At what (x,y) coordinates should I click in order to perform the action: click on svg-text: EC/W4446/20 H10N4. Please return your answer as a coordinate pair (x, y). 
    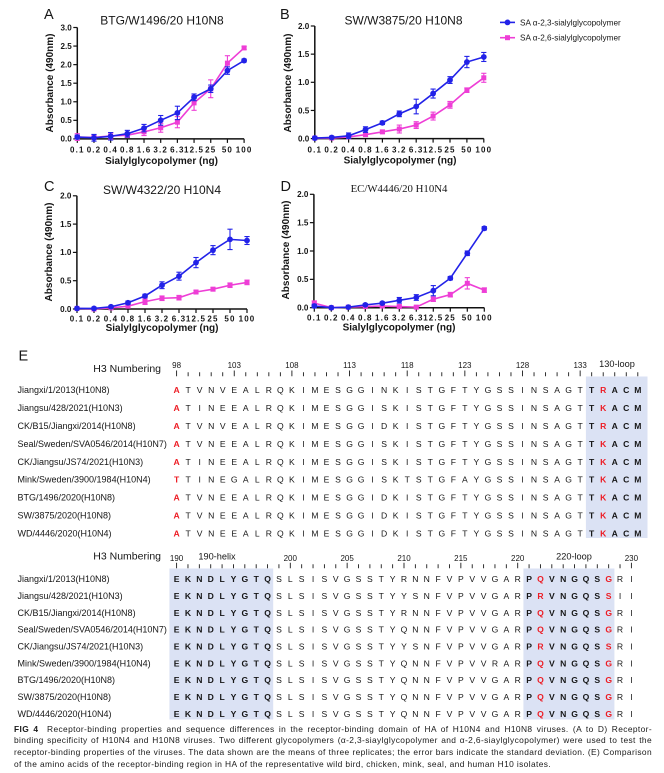
    Looking at the image, I should click on (399, 189).